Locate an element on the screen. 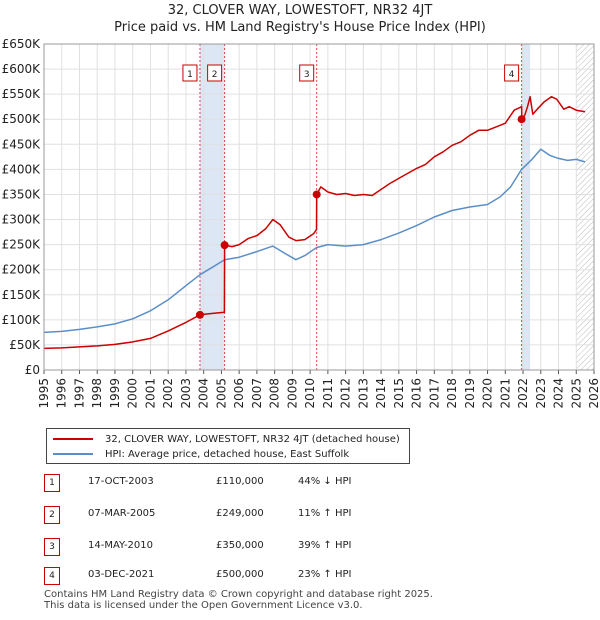  x-tick-label: 2016 is located at coordinates (417, 393).